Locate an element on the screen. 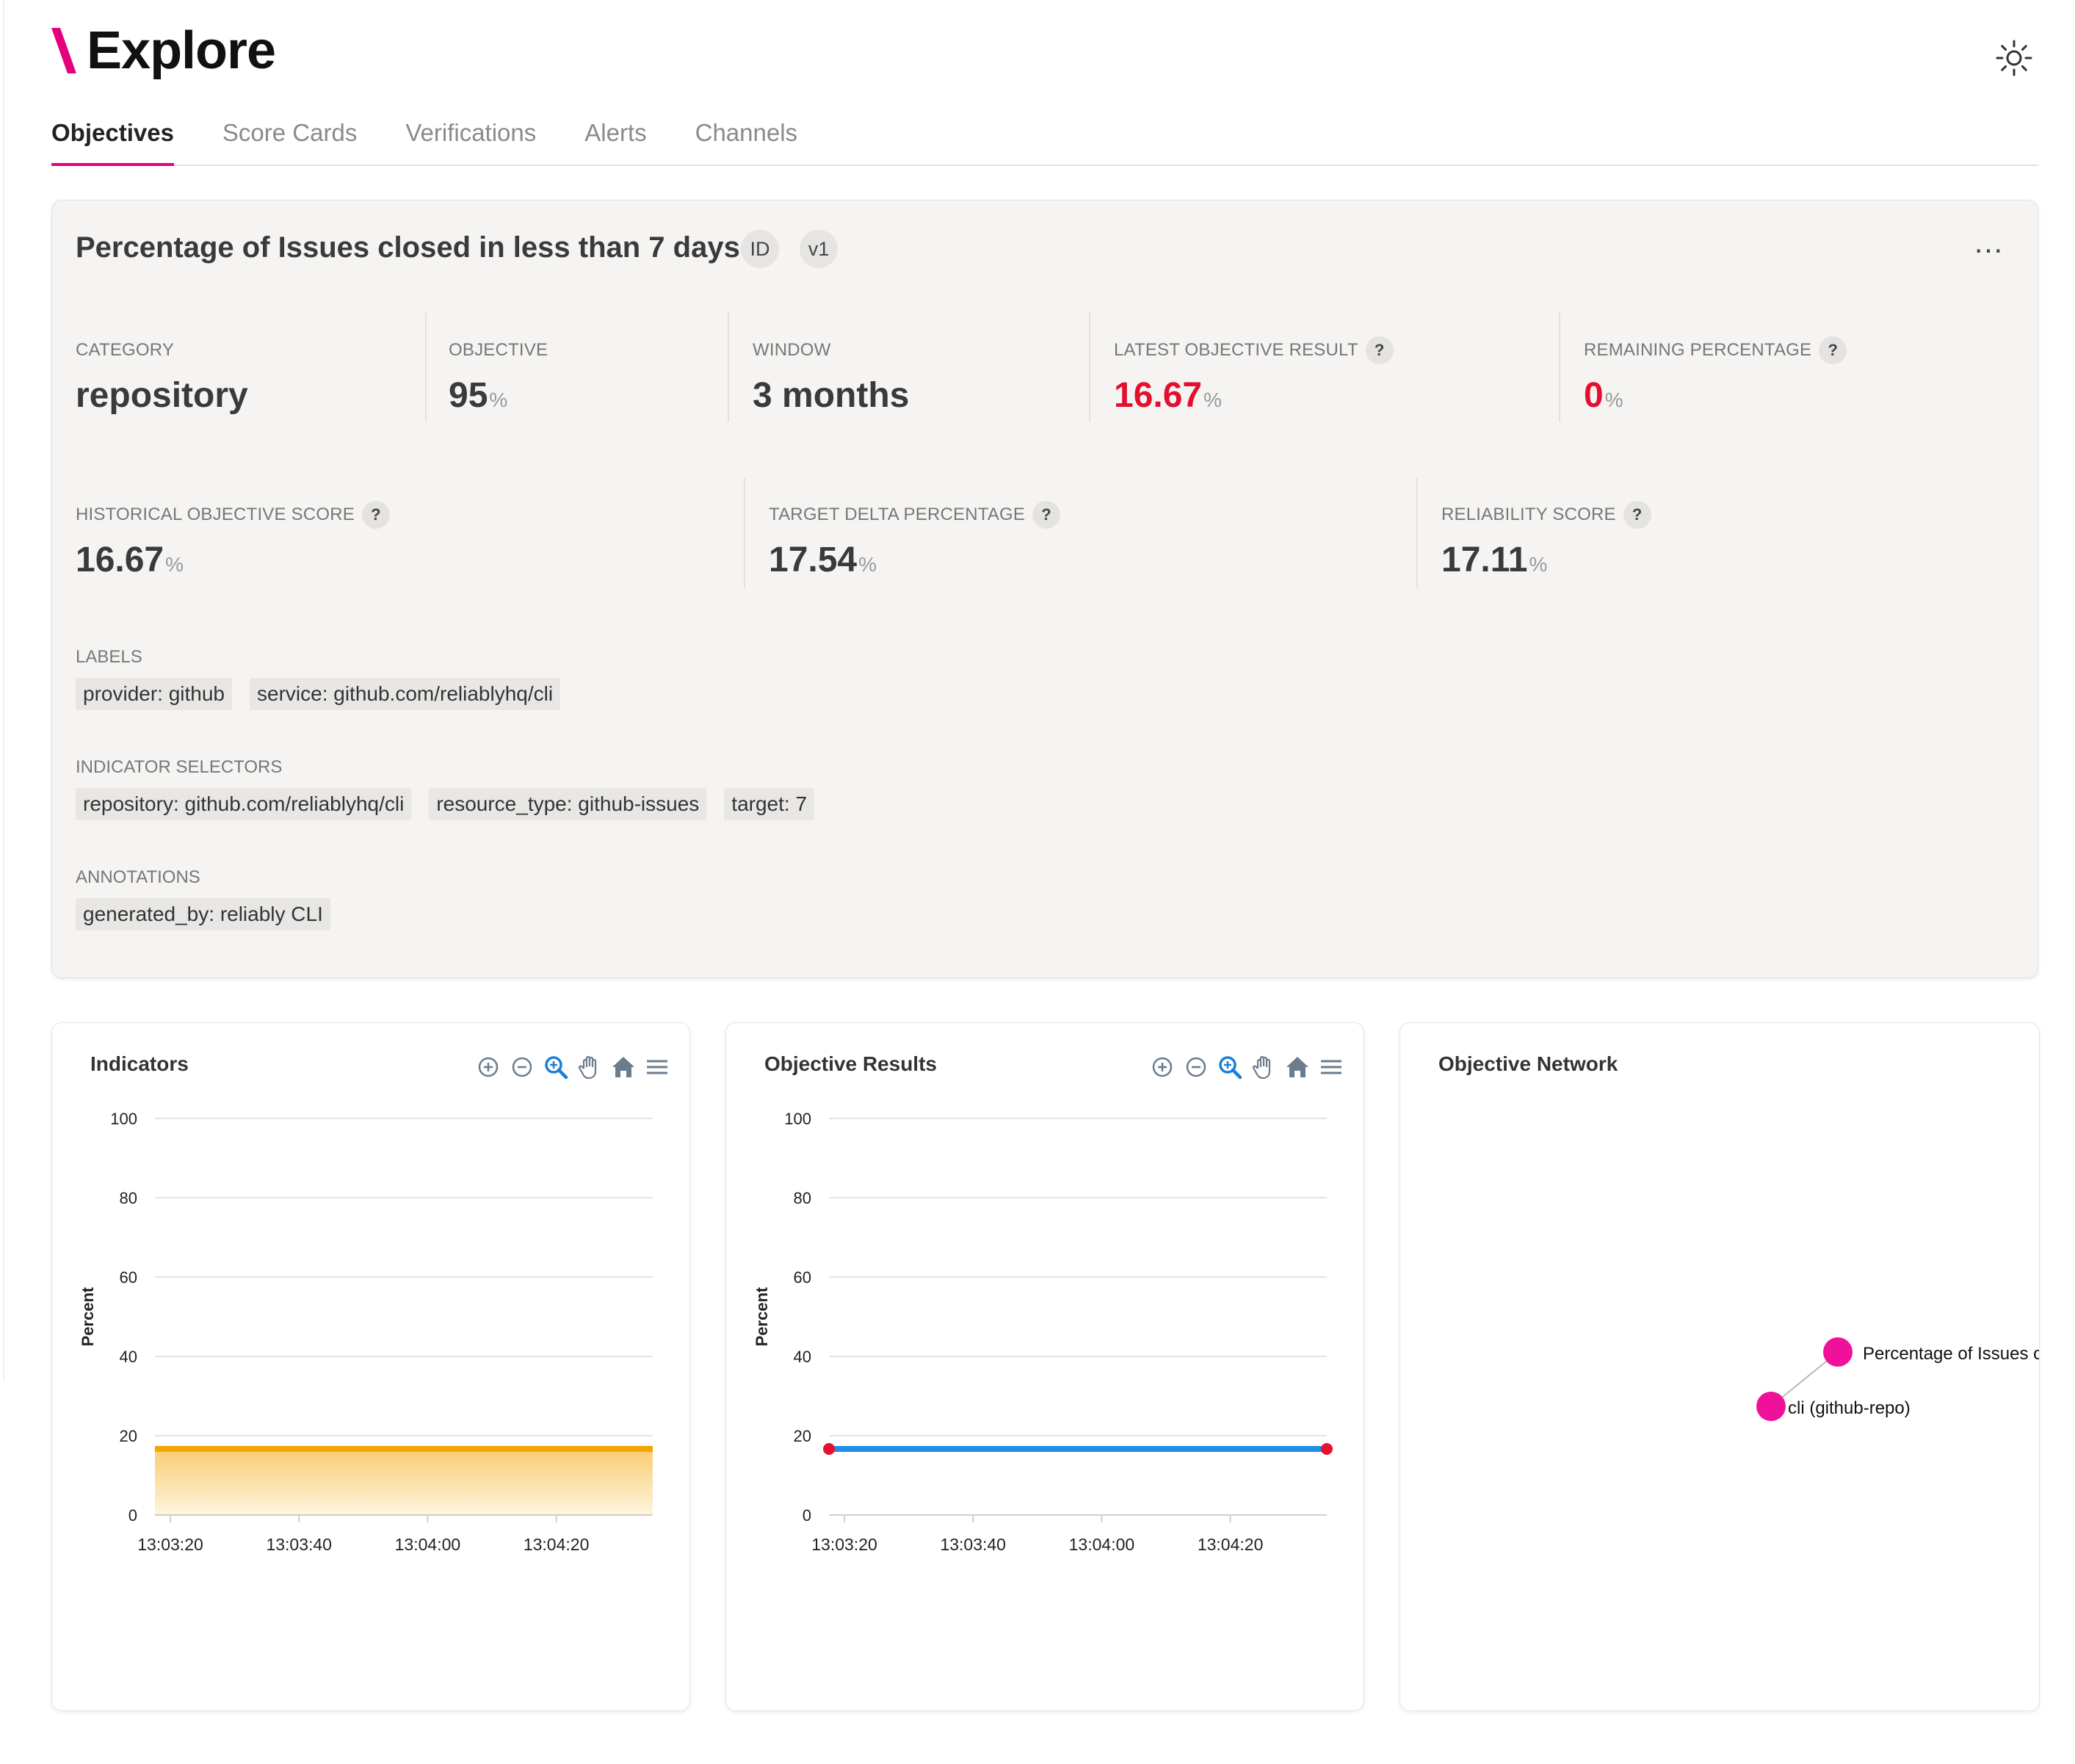  area-fill is located at coordinates (404, 1481).